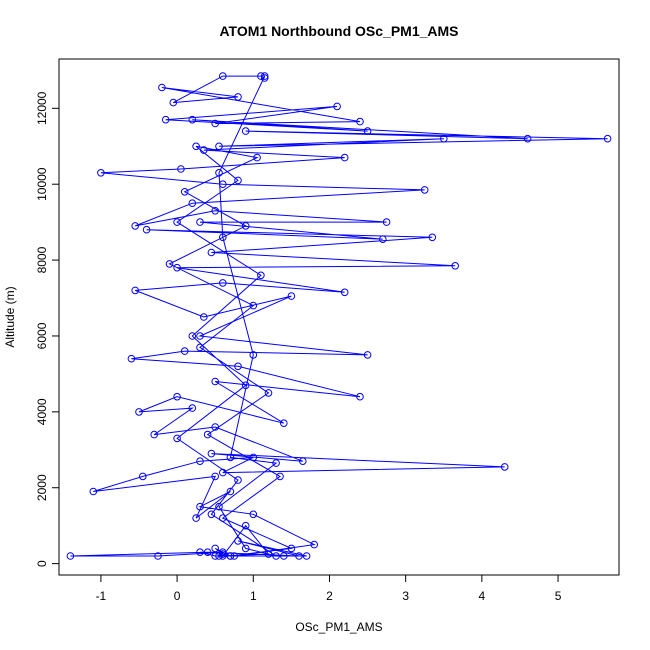 Image resolution: width=650 pixels, height=650 pixels. I want to click on x-axis: -1 0 1 2 3 4 5, so click(329, 588).